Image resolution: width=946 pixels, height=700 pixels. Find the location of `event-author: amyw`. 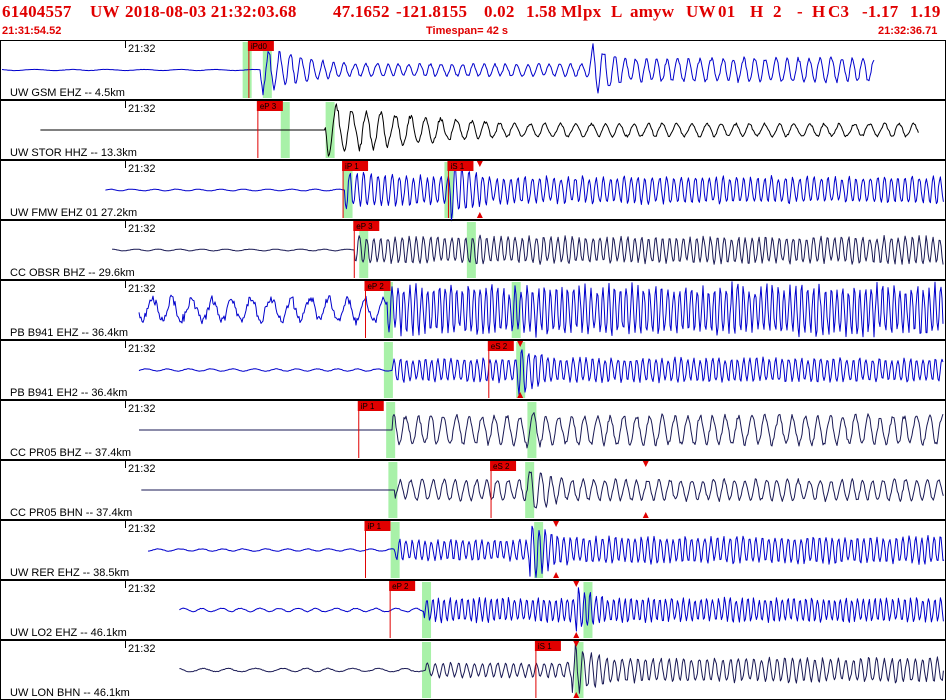

event-author: amyw is located at coordinates (652, 11).